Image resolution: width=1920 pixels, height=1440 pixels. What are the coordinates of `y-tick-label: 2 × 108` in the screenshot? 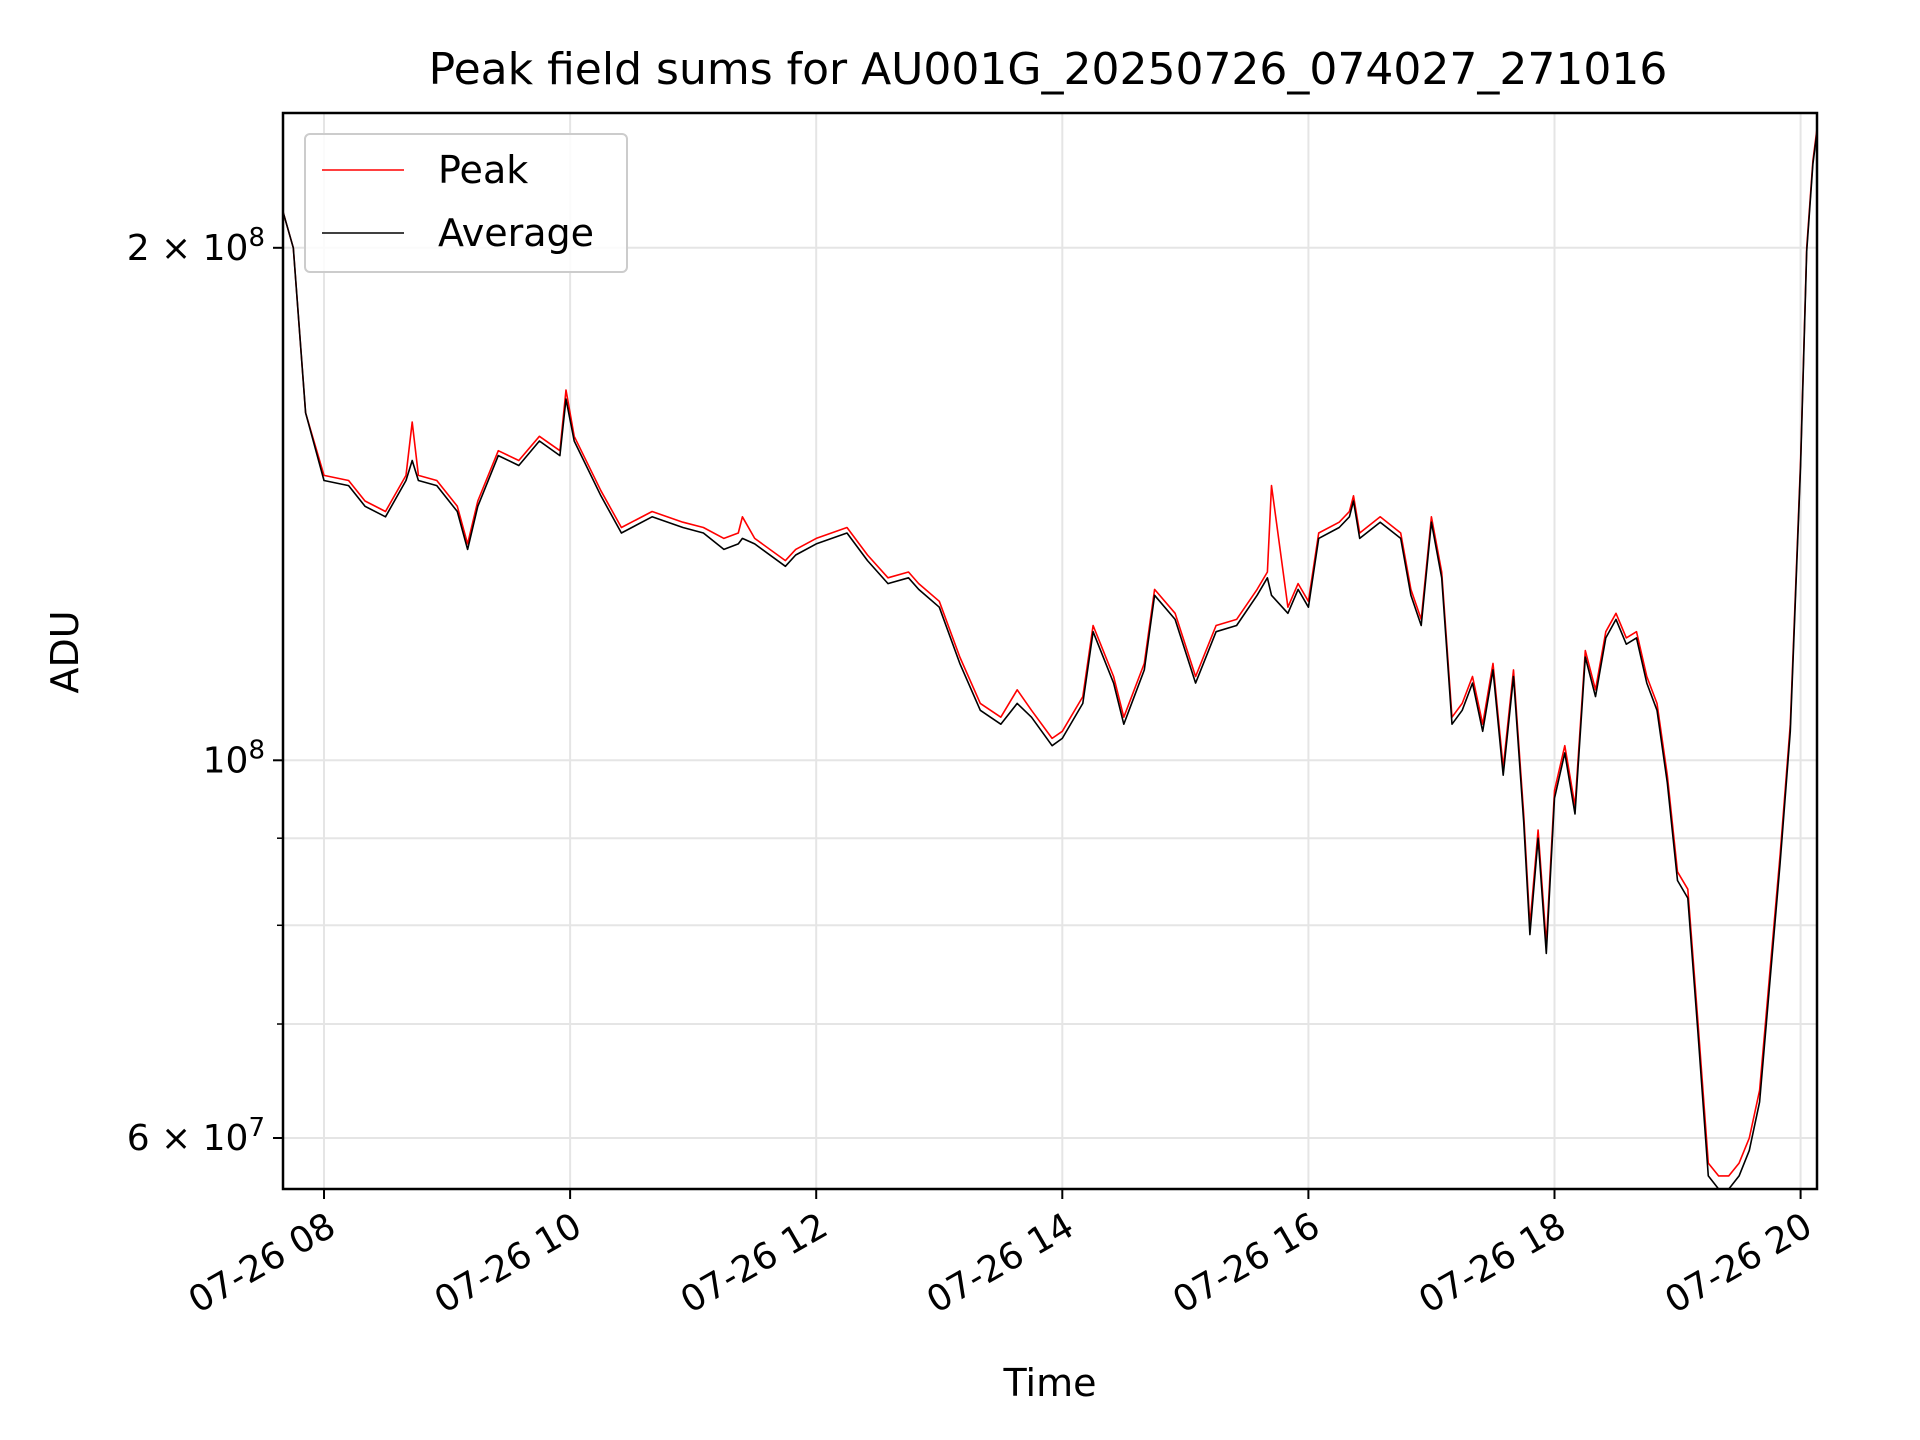 It's located at (196, 246).